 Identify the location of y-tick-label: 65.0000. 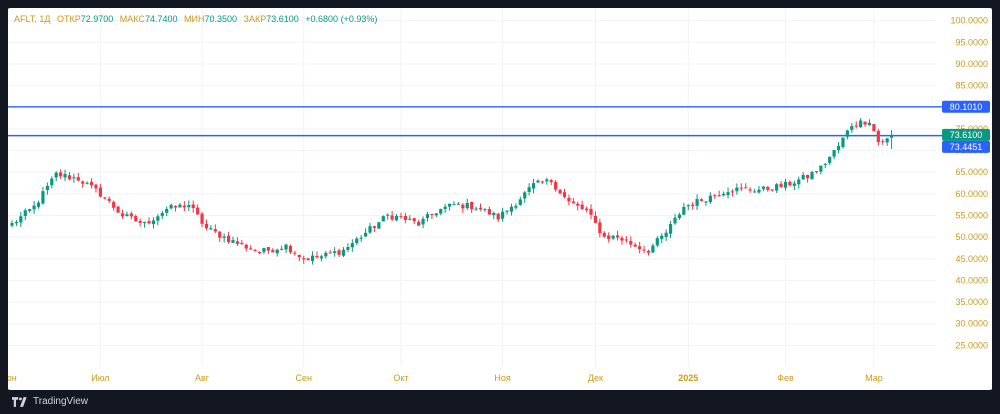
(971, 172).